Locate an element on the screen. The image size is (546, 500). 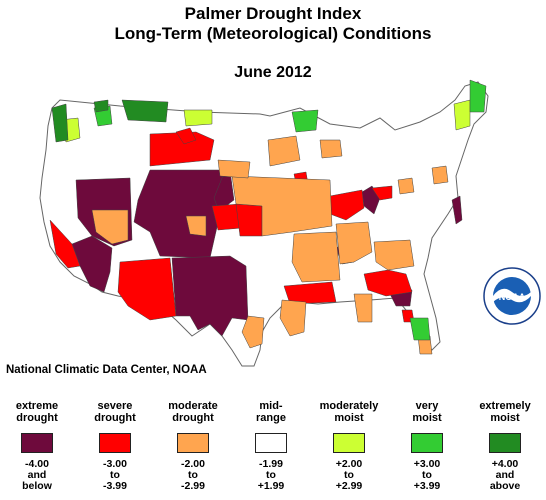
legend-item-extreme-drought: extreme drought -4.00 and below is located at coordinates (37, 446).